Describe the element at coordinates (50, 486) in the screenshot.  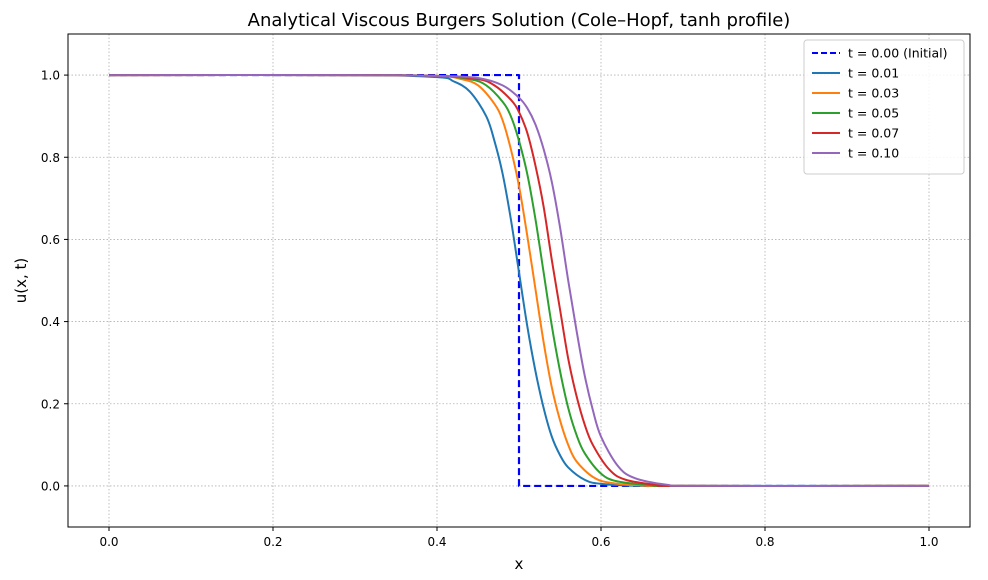
I see `y-tick-label: 0.0` at that location.